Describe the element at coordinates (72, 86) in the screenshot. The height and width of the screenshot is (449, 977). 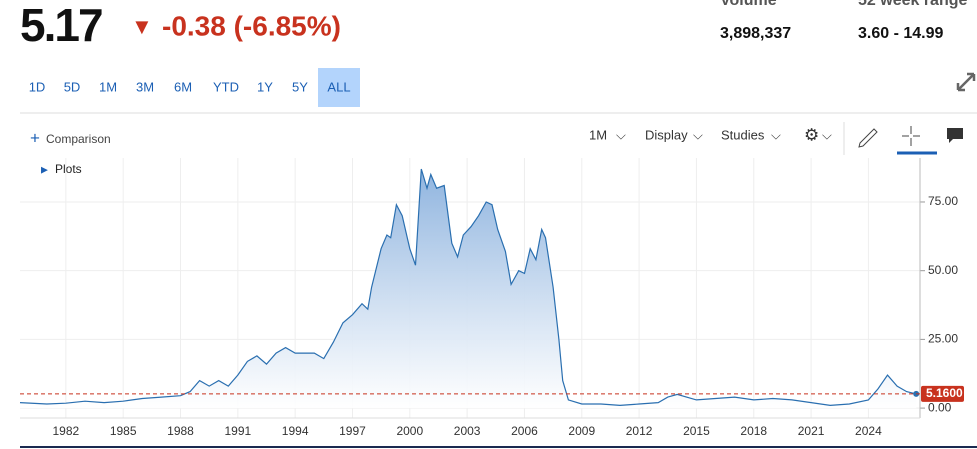
I see `range-button: 5D` at that location.